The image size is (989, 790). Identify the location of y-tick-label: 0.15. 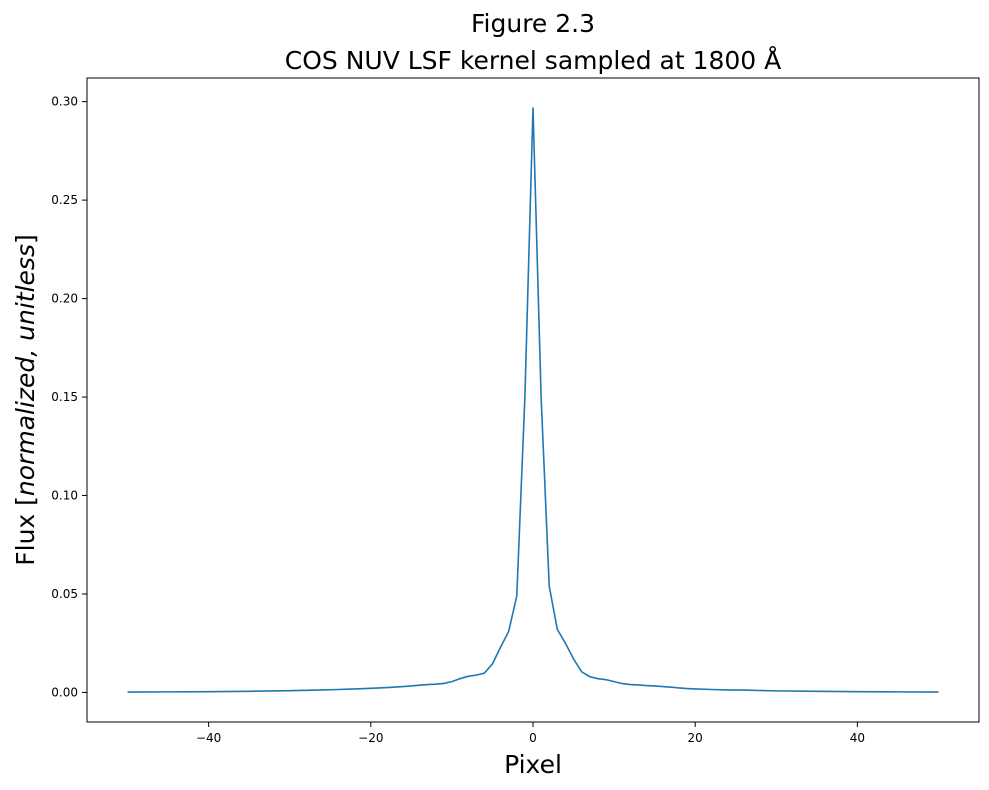
(64, 397).